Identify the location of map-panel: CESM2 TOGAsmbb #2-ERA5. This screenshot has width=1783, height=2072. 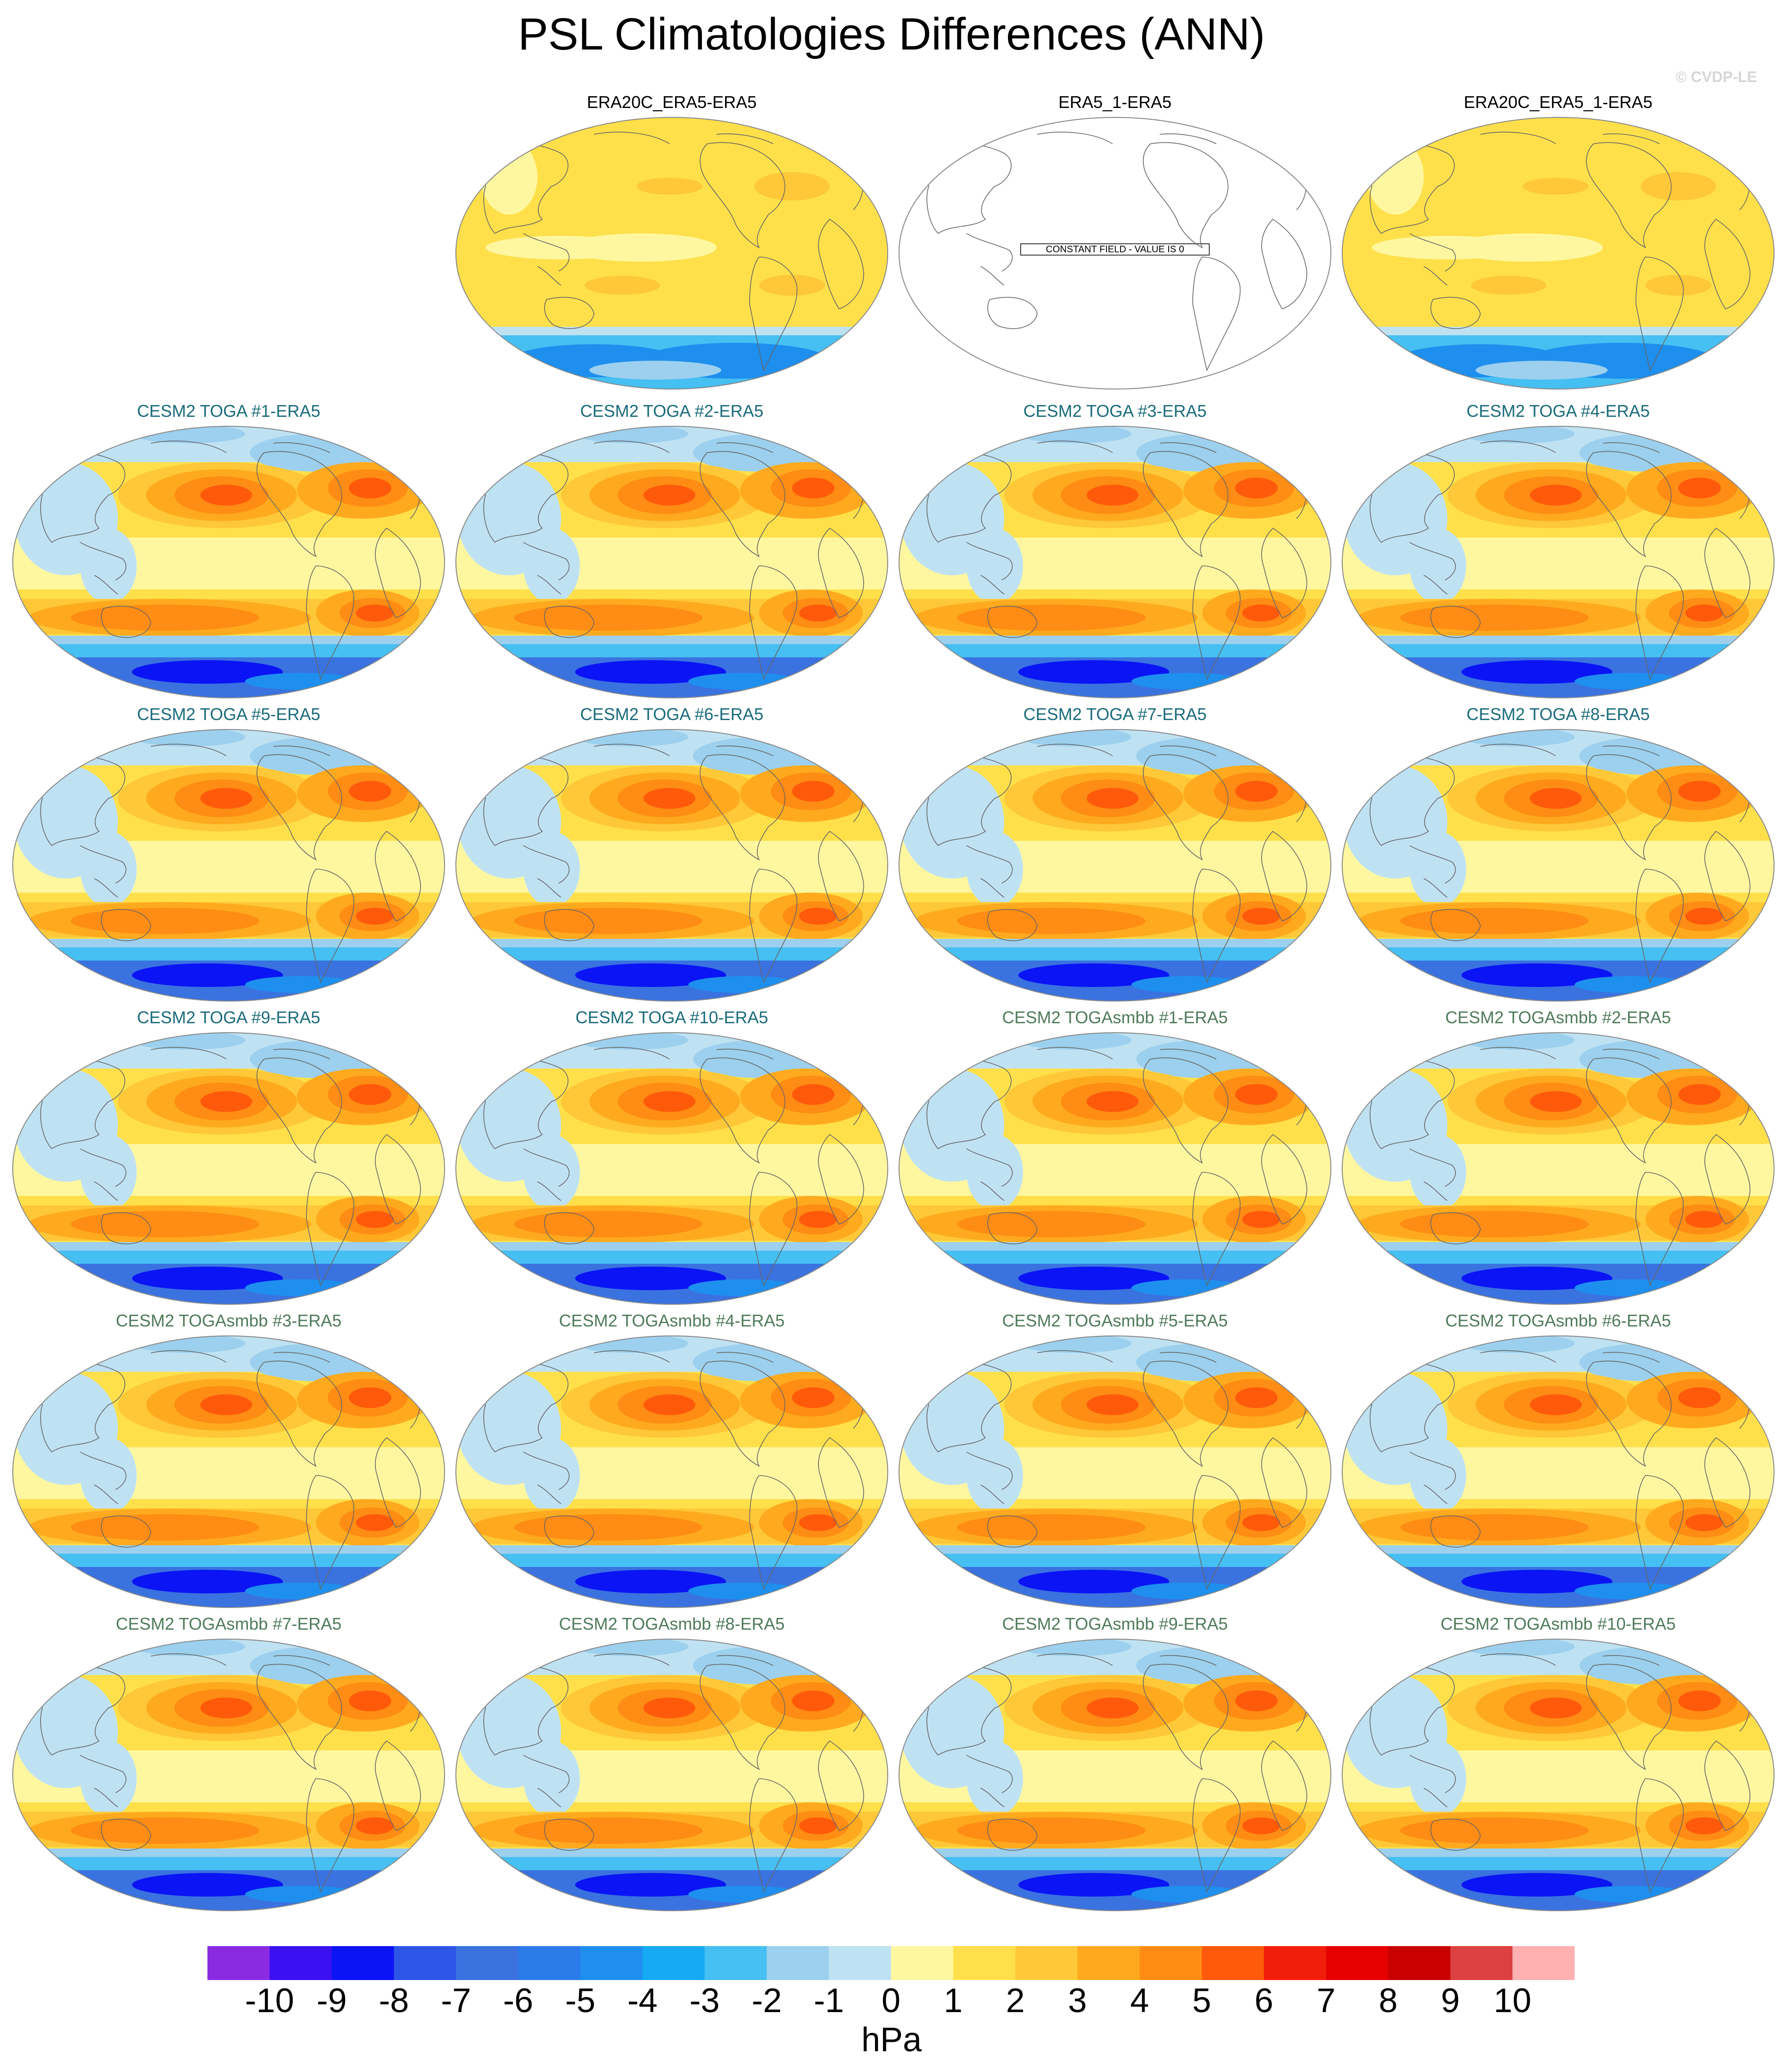
(1558, 1159).